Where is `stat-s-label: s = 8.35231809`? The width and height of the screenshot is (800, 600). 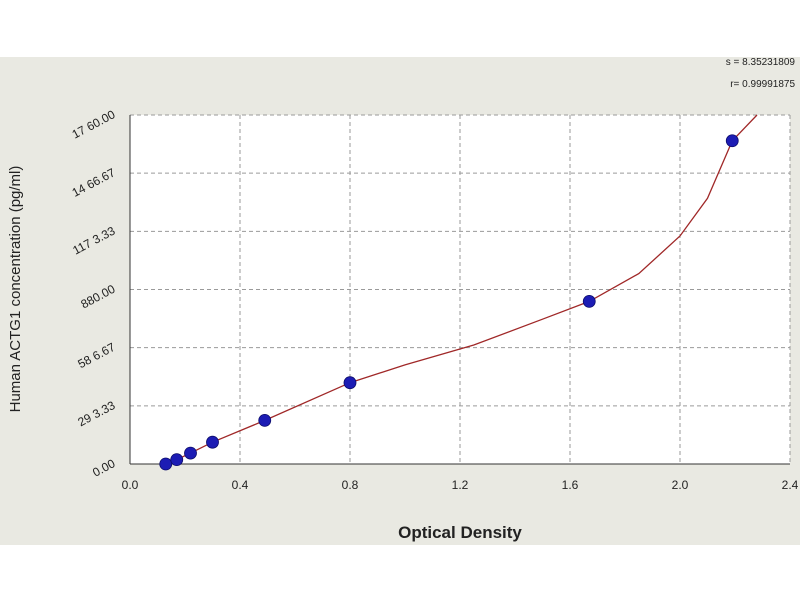 stat-s-label: s = 8.35231809 is located at coordinates (761, 62).